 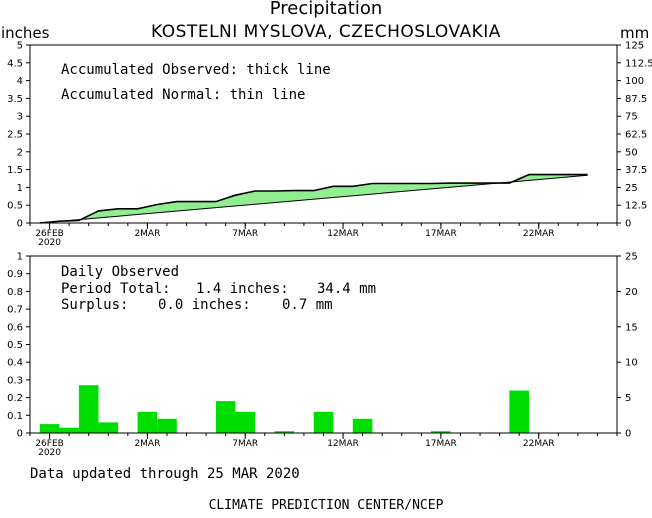 I want to click on y2-tick-label: 12.5, so click(x=636, y=206).